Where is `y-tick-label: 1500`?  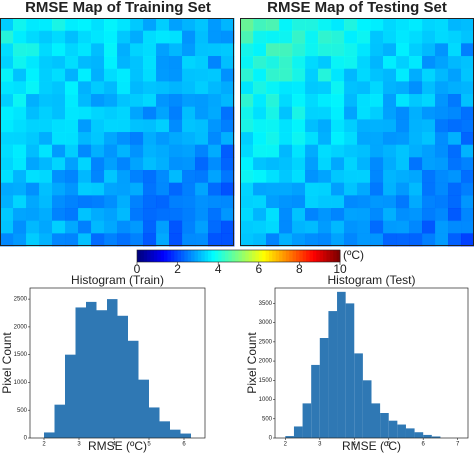
y-tick-label: 1500 is located at coordinates (21, 355).